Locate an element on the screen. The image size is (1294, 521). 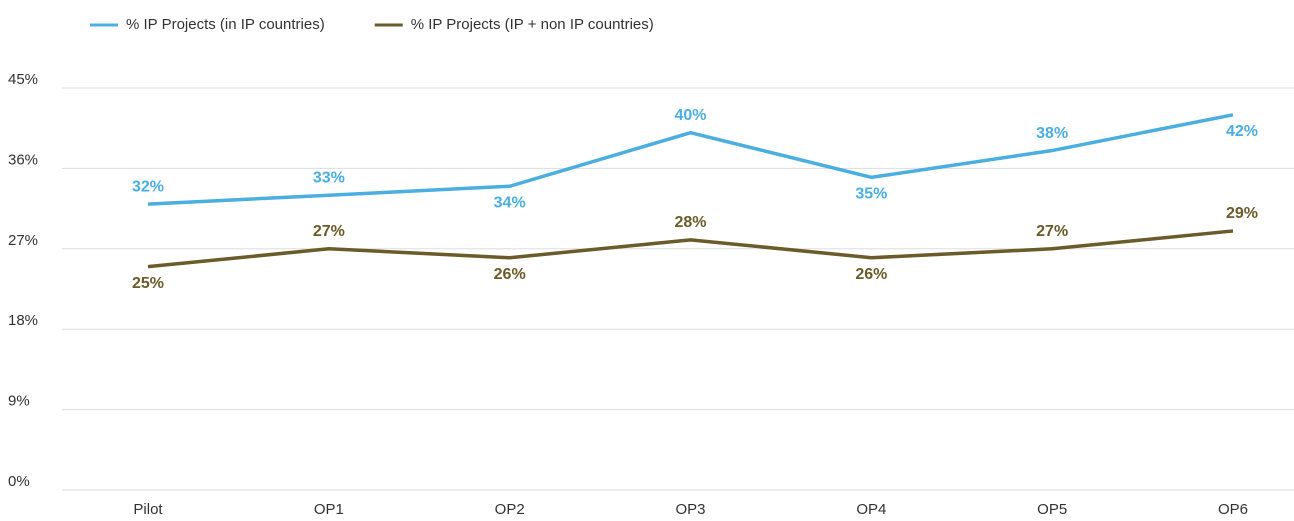
y-tick-label: 0% is located at coordinates (19, 481).